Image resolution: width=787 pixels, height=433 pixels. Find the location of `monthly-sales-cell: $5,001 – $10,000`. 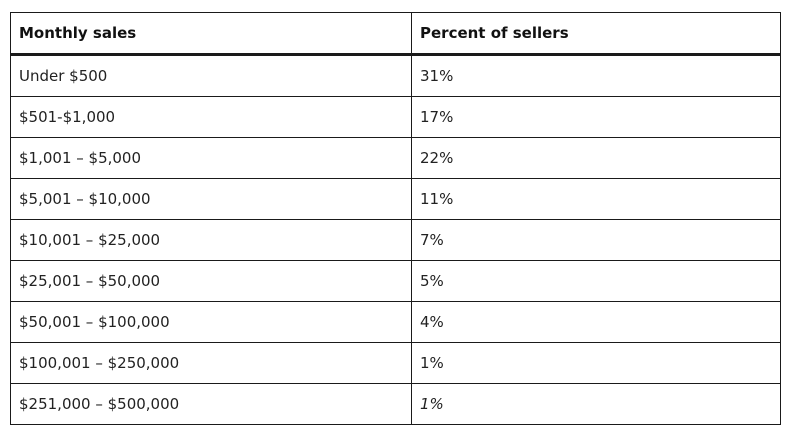

monthly-sales-cell: $5,001 – $10,000 is located at coordinates (211, 199).